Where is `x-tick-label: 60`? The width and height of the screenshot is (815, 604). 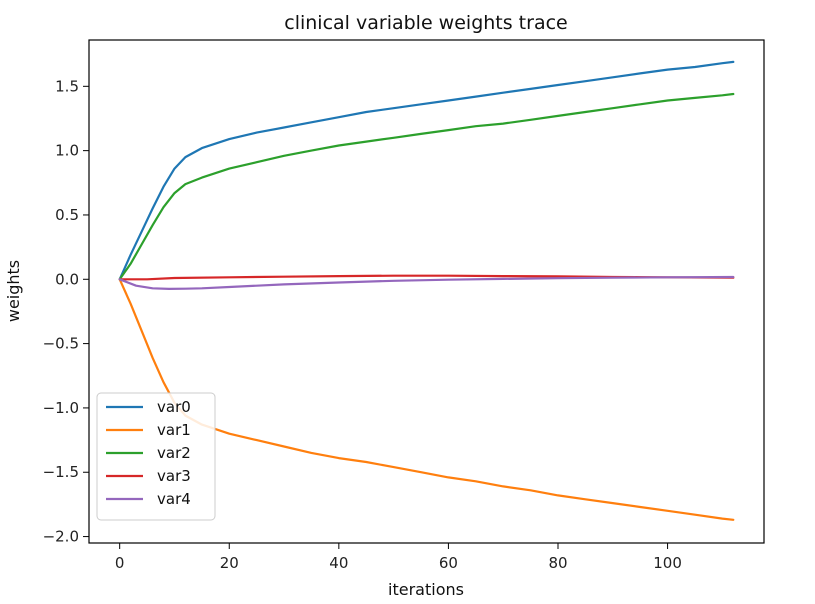 x-tick-label: 60 is located at coordinates (448, 563).